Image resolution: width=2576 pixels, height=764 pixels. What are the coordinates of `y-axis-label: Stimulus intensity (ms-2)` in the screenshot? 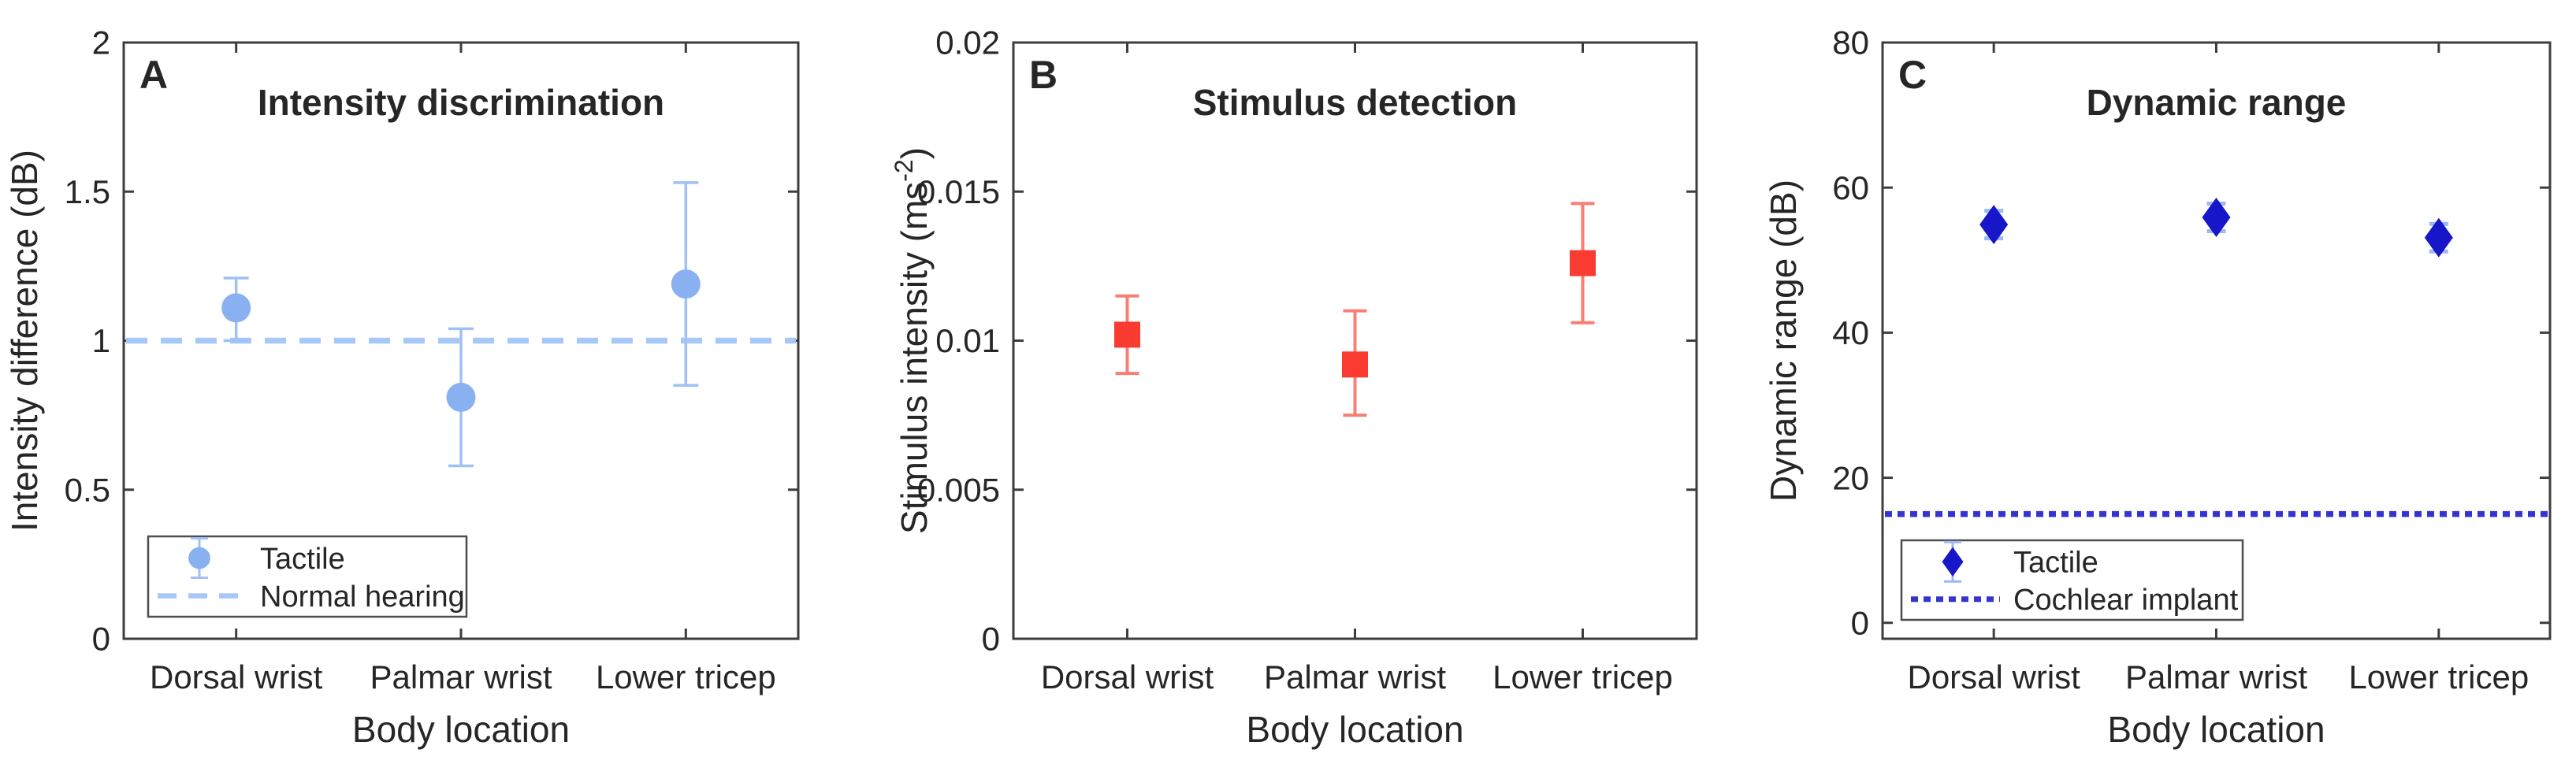 It's located at (912, 340).